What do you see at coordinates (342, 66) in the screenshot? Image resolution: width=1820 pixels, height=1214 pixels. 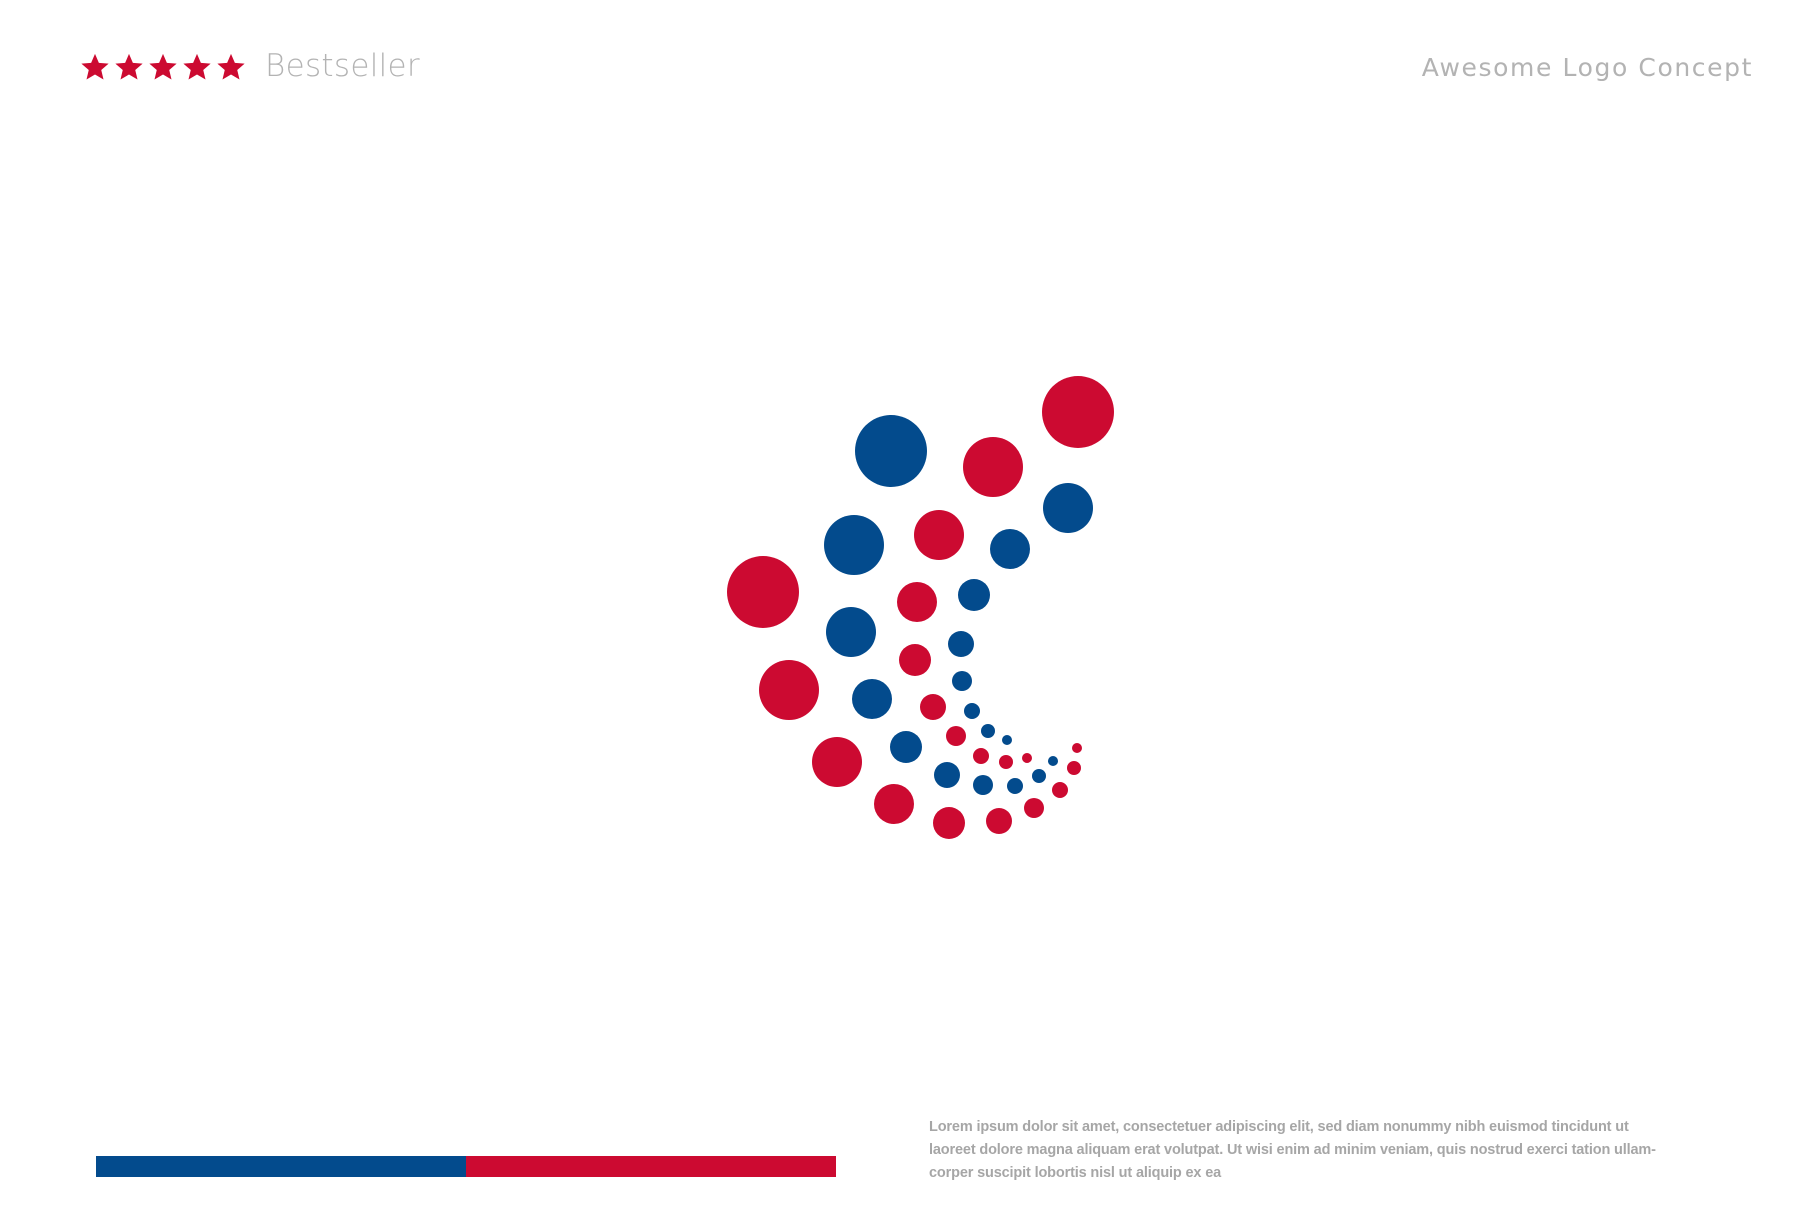 I see `bestseller-label: Bestseller` at bounding box center [342, 66].